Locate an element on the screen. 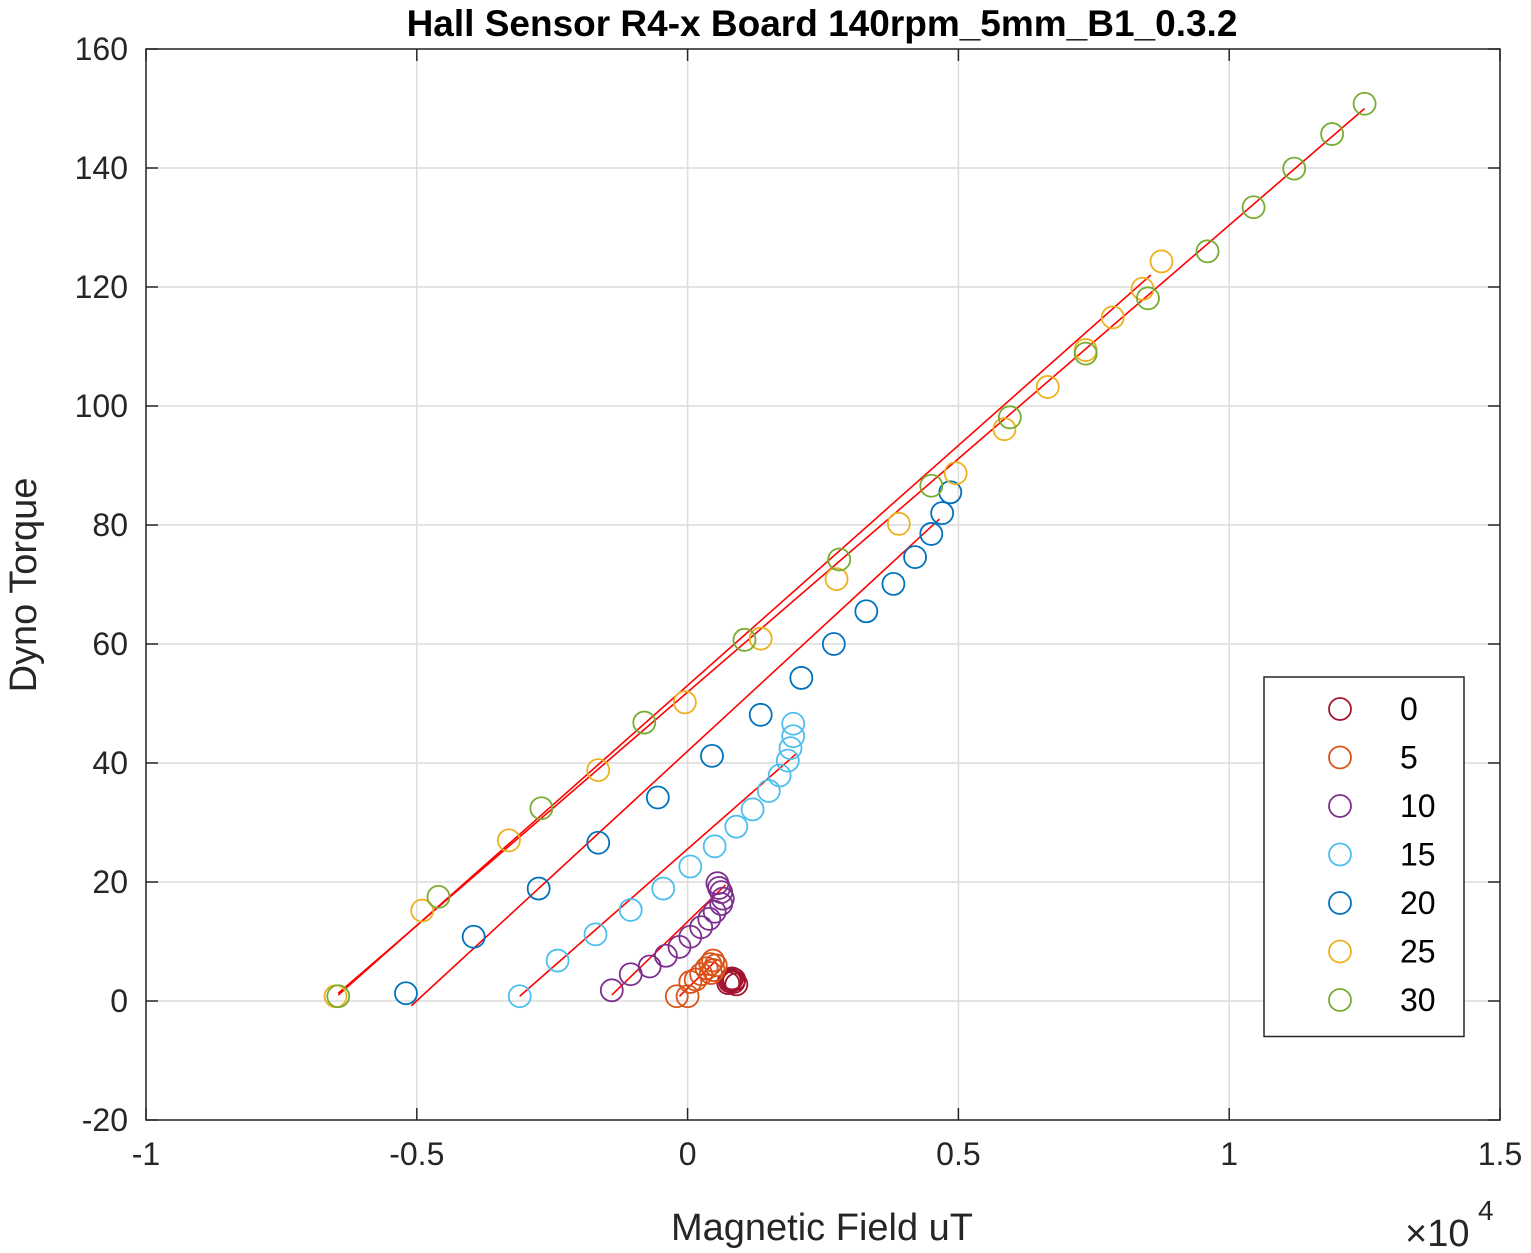  y-tick-label: 120 is located at coordinates (101, 287).